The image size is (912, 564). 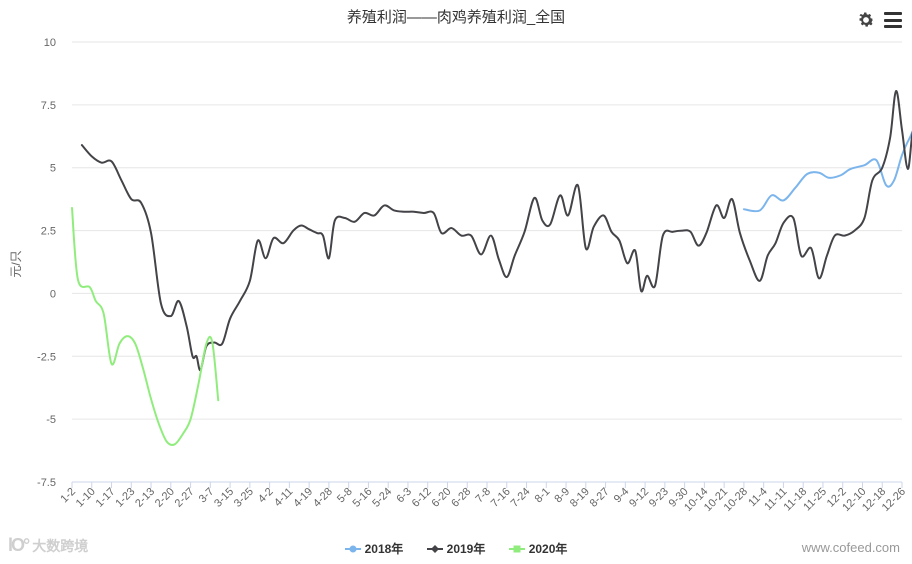 What do you see at coordinates (48, 232) in the screenshot?
I see `y-tick-label: 2.5` at bounding box center [48, 232].